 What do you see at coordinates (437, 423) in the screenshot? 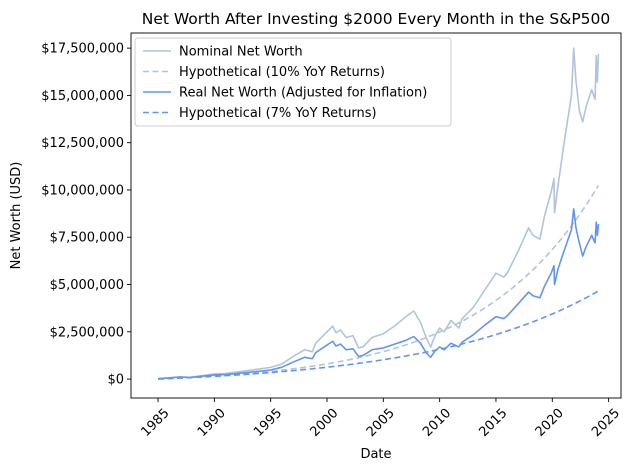
I see `x-tick-label: 2010` at bounding box center [437, 423].